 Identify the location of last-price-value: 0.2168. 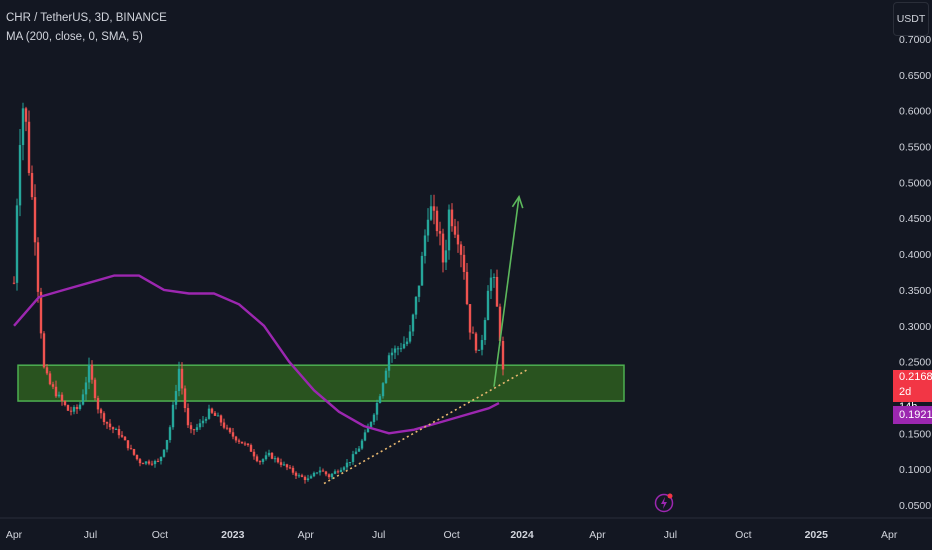
(915, 377).